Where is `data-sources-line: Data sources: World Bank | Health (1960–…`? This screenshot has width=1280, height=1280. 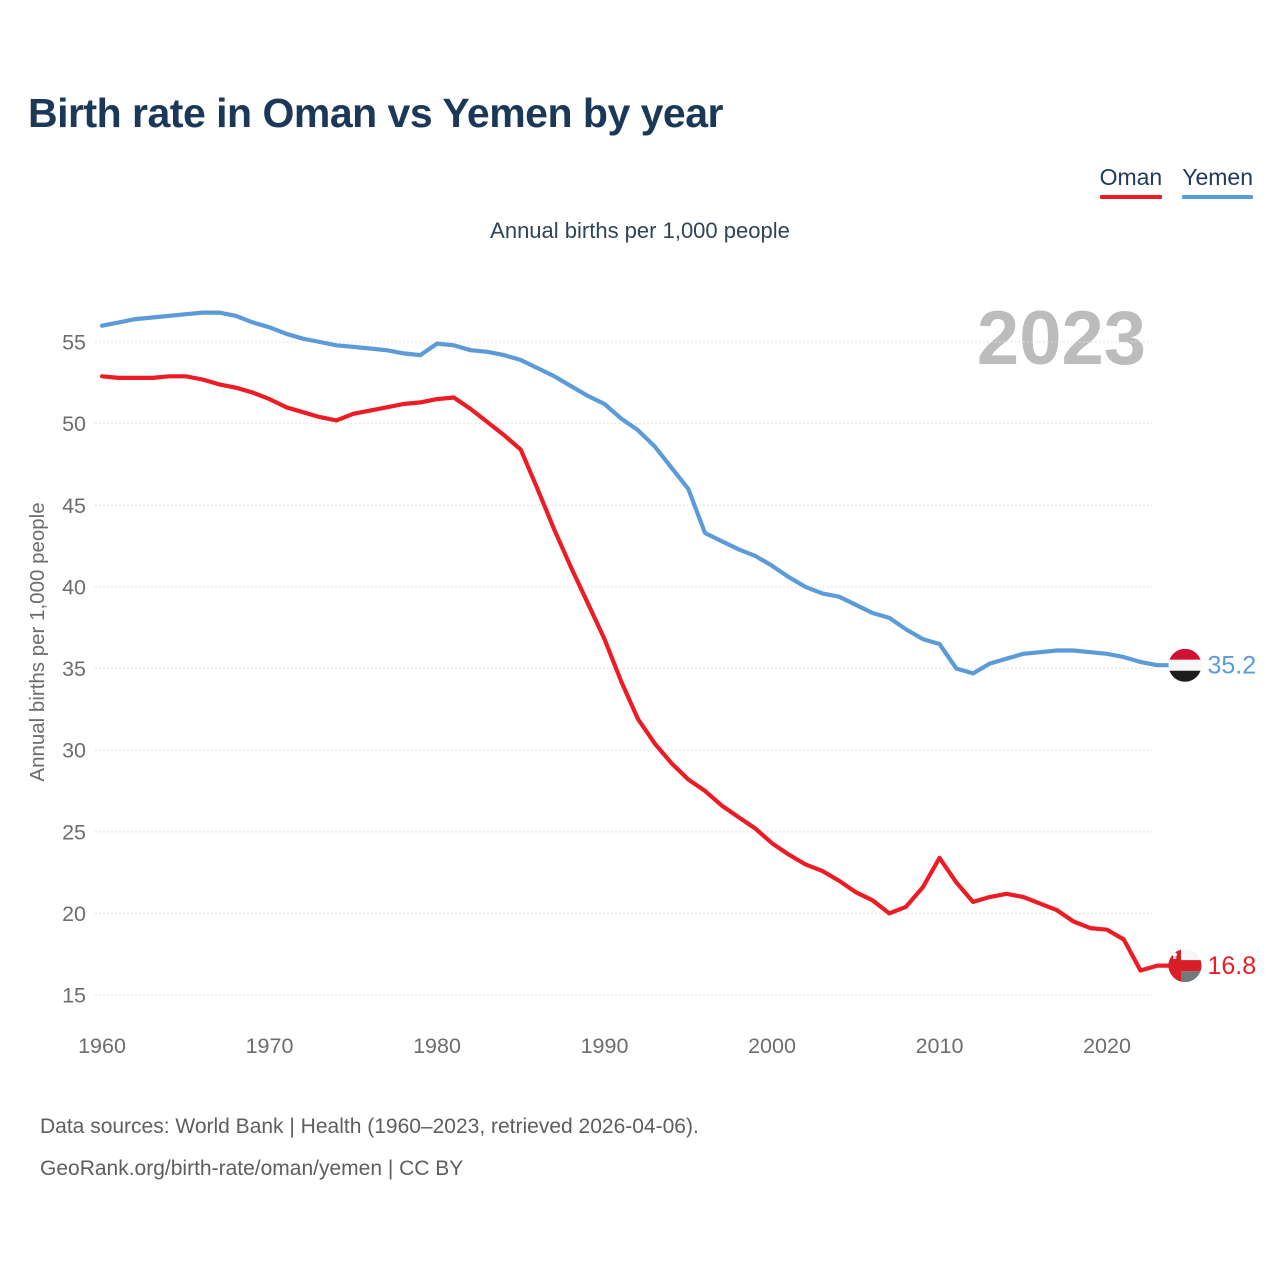 data-sources-line: Data sources: World Bank | Health (1960–… is located at coordinates (369, 1126).